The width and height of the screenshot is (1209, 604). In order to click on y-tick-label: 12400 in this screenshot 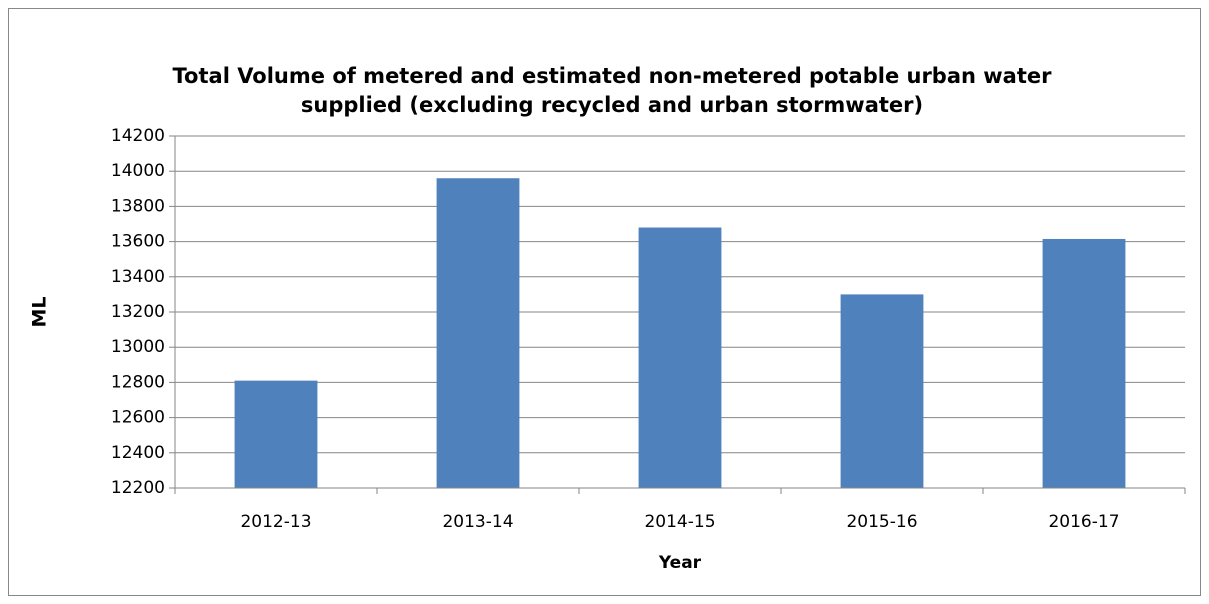, I will do `click(138, 453)`.